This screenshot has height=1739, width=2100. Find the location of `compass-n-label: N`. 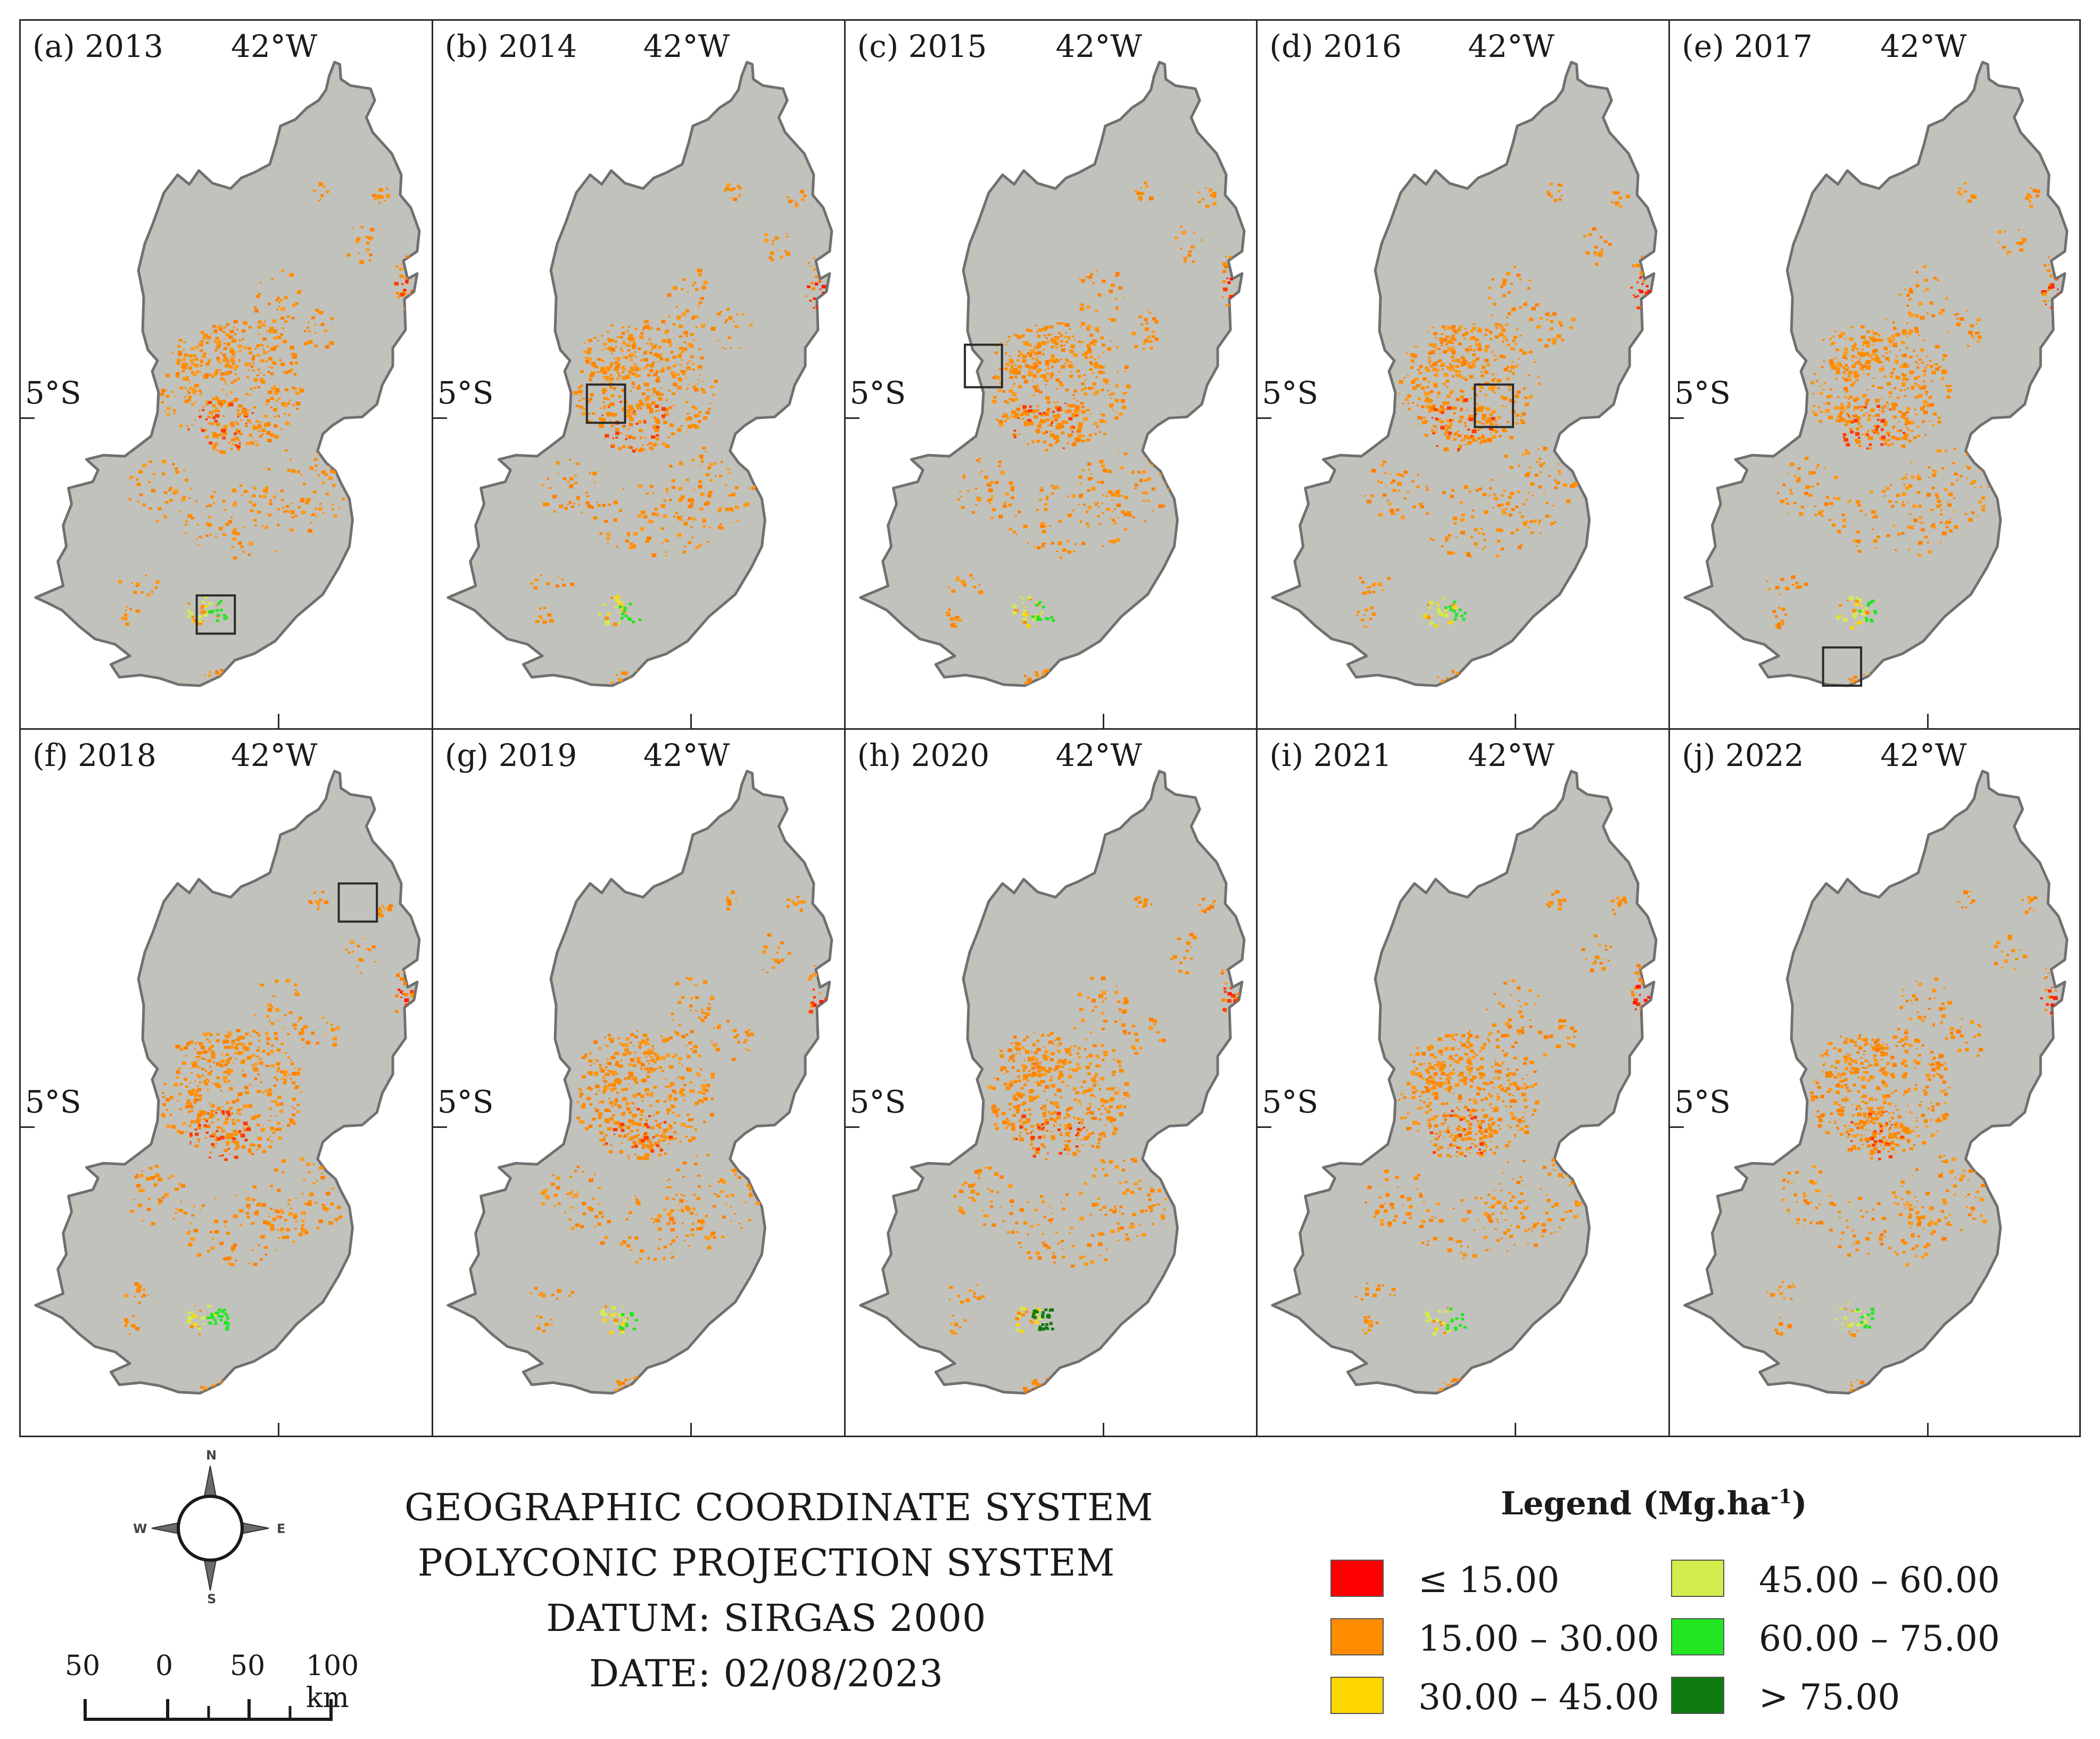

compass-n-label: N is located at coordinates (211, 1455).